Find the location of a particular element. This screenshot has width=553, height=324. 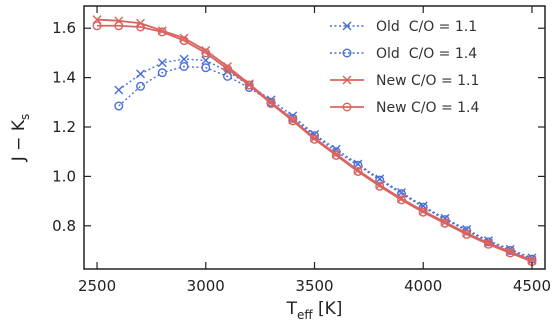

legend-label: New C/O = 1.4 is located at coordinates (427, 108).